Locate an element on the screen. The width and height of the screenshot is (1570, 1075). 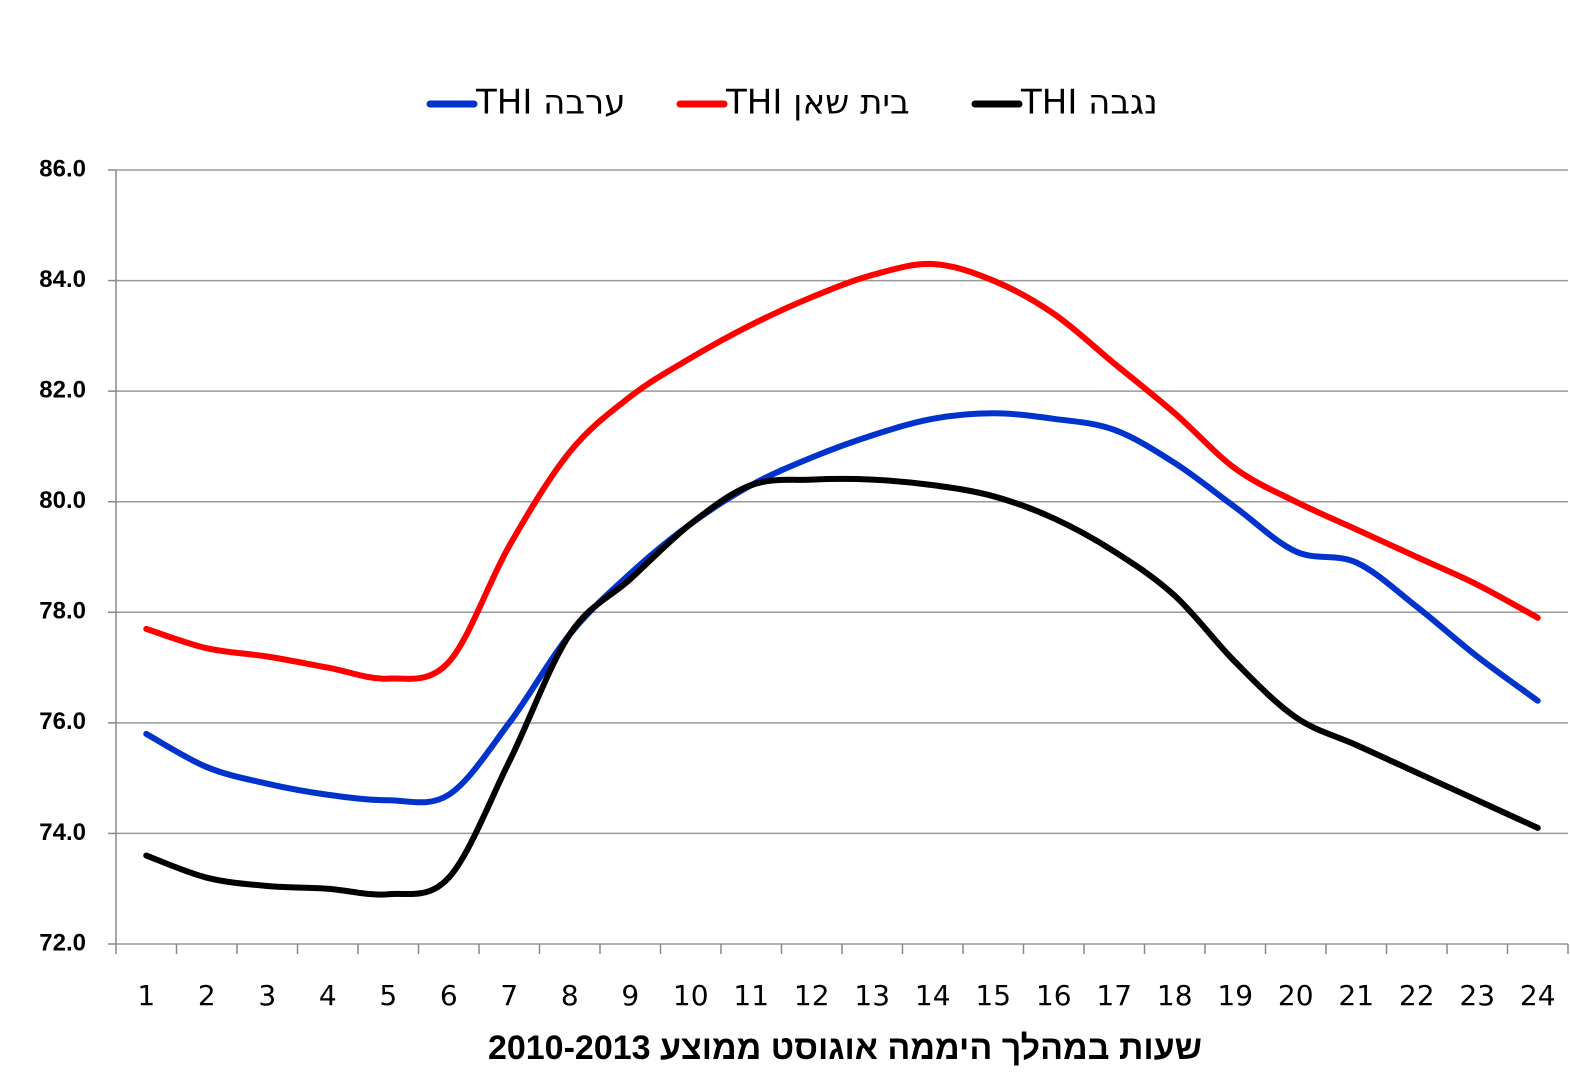
y-tick-label: 76.0 is located at coordinates (62, 721).